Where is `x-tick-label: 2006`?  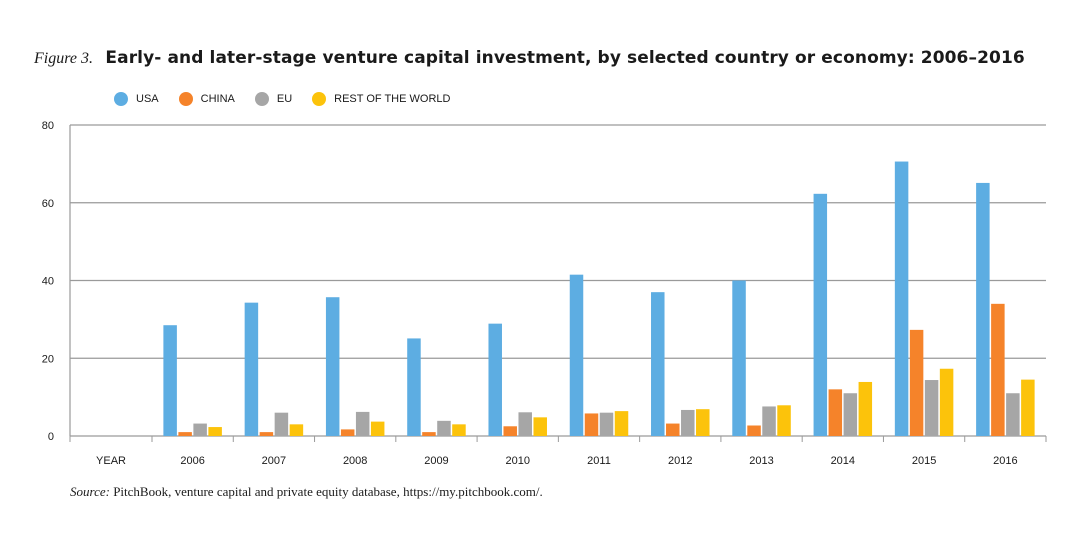 x-tick-label: 2006 is located at coordinates (192, 461).